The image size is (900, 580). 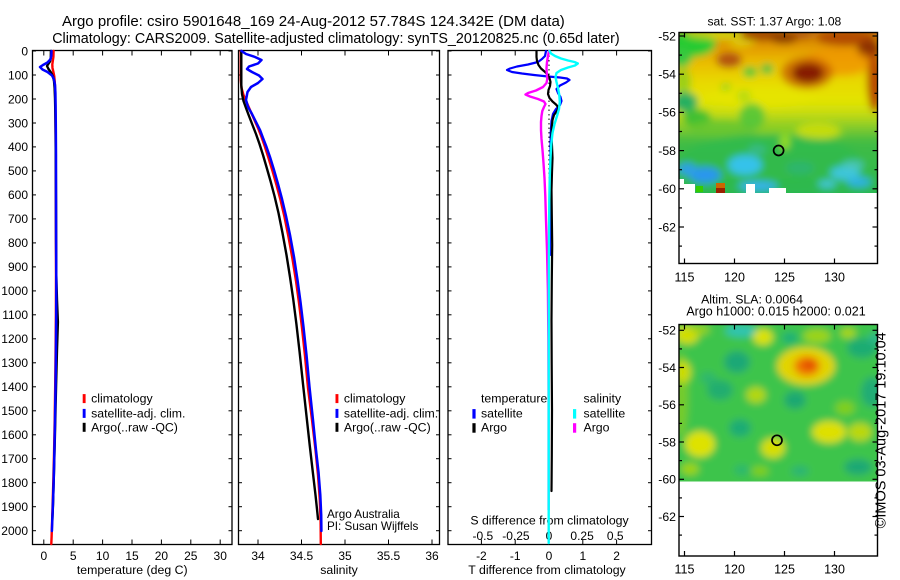 What do you see at coordinates (103, 556) in the screenshot?
I see `svg-text: 10` at bounding box center [103, 556].